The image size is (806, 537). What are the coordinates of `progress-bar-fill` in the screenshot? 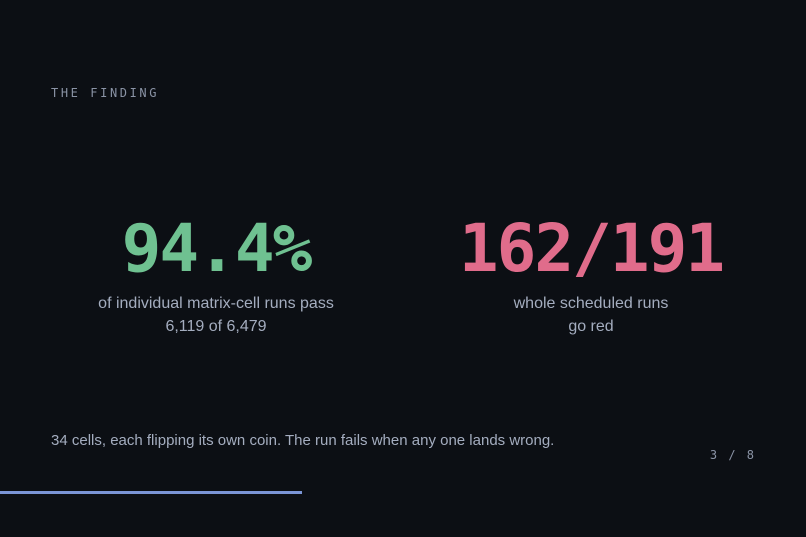 It's located at (151, 492).